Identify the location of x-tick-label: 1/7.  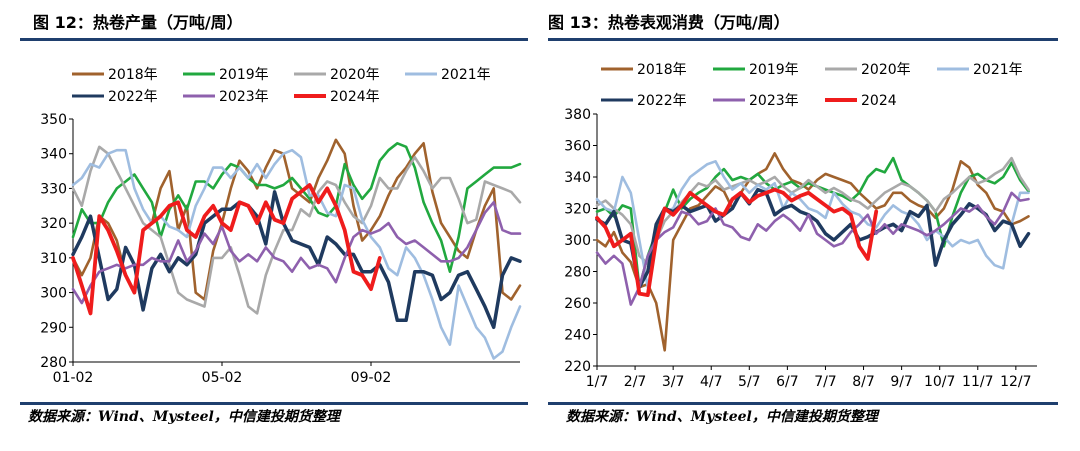
(597, 382).